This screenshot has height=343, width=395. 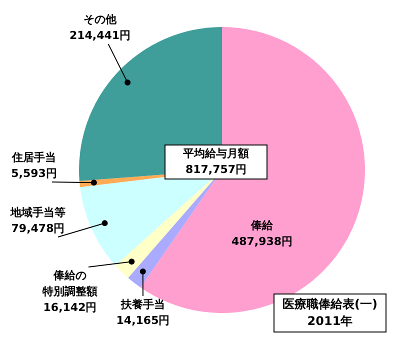 What do you see at coordinates (330, 304) in the screenshot?
I see `text: 医療職俸給表(一)` at bounding box center [330, 304].